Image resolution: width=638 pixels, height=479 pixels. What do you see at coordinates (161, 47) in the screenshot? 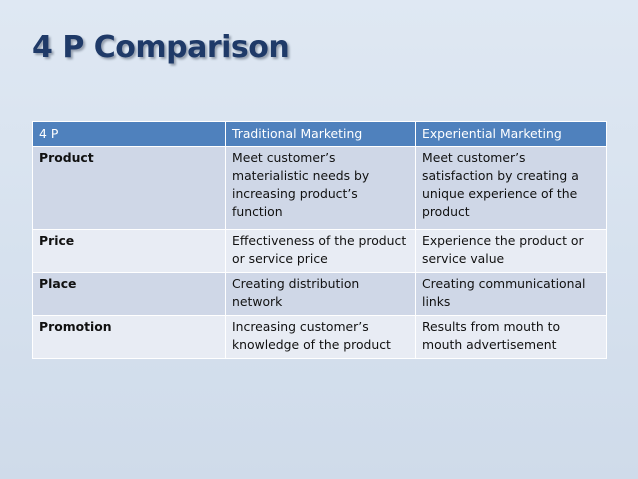
I see `slide-title: 4 P Comparison` at bounding box center [161, 47].